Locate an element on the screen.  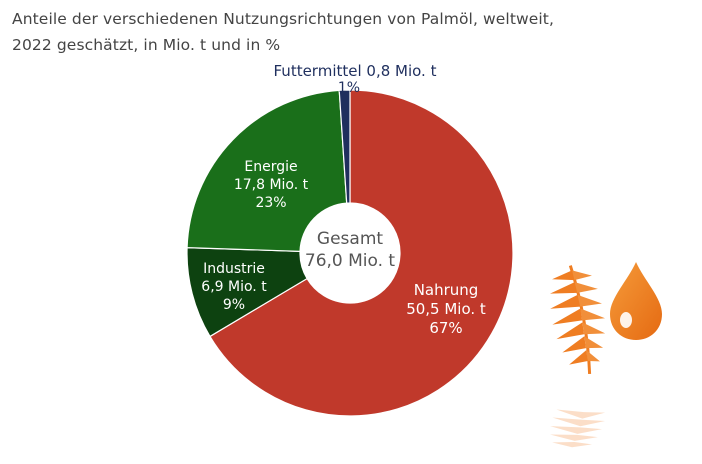
slice-value-energie: 17,8 Mio. t is located at coordinates (271, 185).